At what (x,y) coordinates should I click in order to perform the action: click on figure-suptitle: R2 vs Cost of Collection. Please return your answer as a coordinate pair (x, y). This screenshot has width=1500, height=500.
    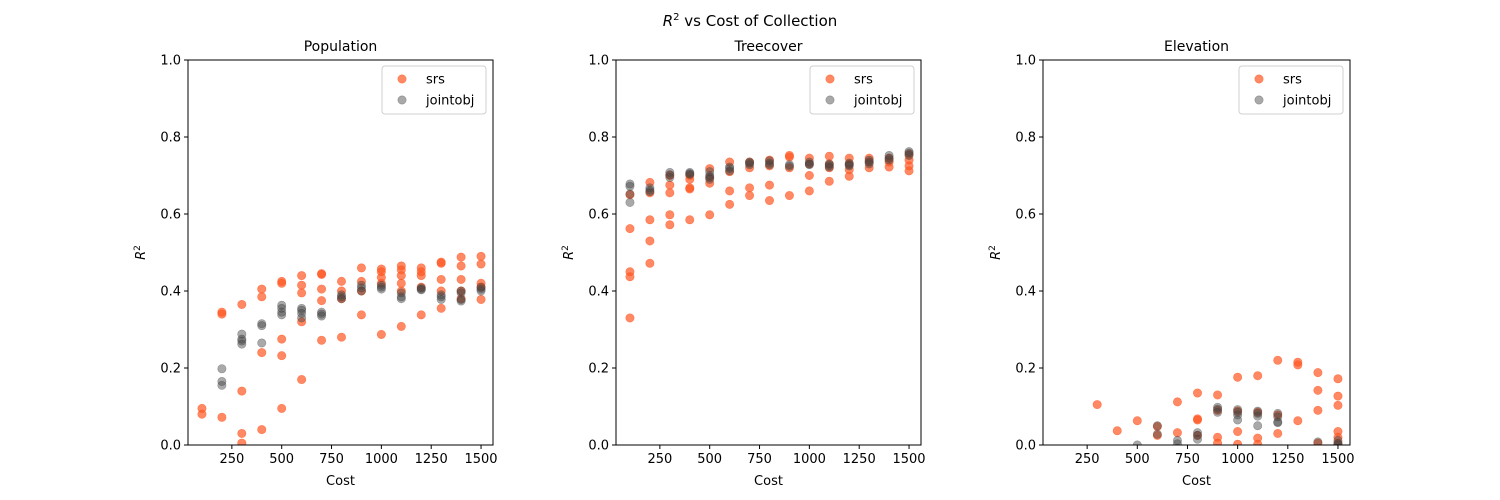
    Looking at the image, I should click on (750, 21).